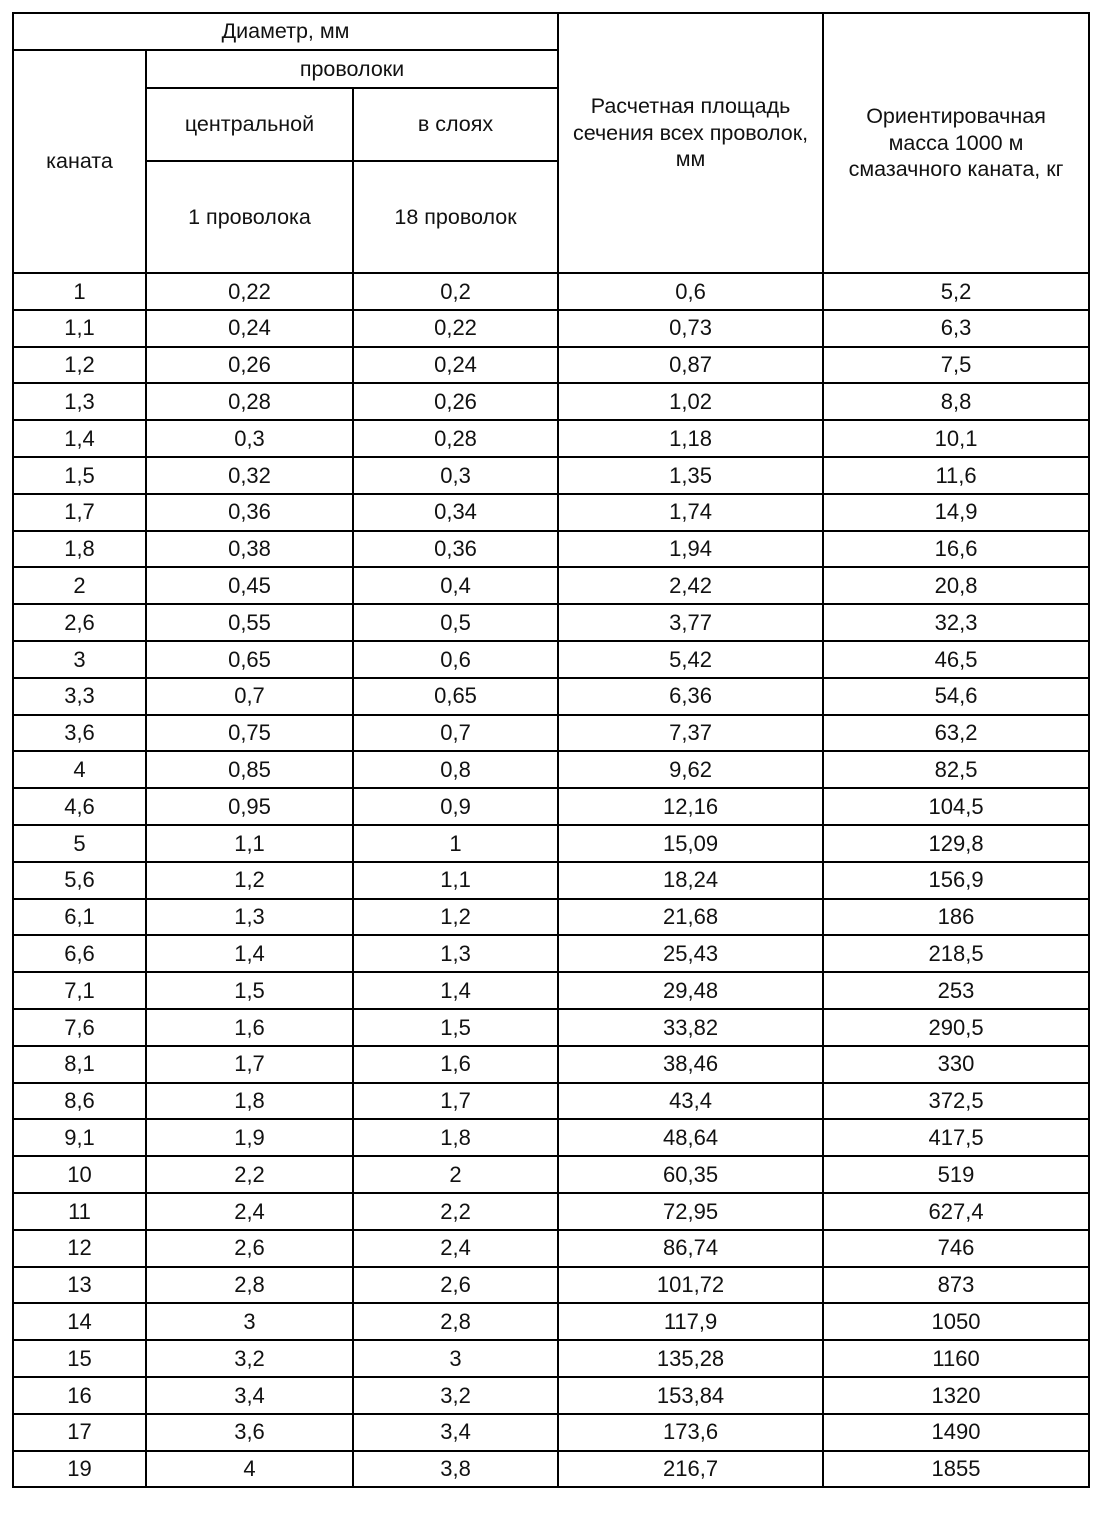 The width and height of the screenshot is (1100, 1518). I want to click on cell-rope-diameter: 8,1, so click(79, 1064).